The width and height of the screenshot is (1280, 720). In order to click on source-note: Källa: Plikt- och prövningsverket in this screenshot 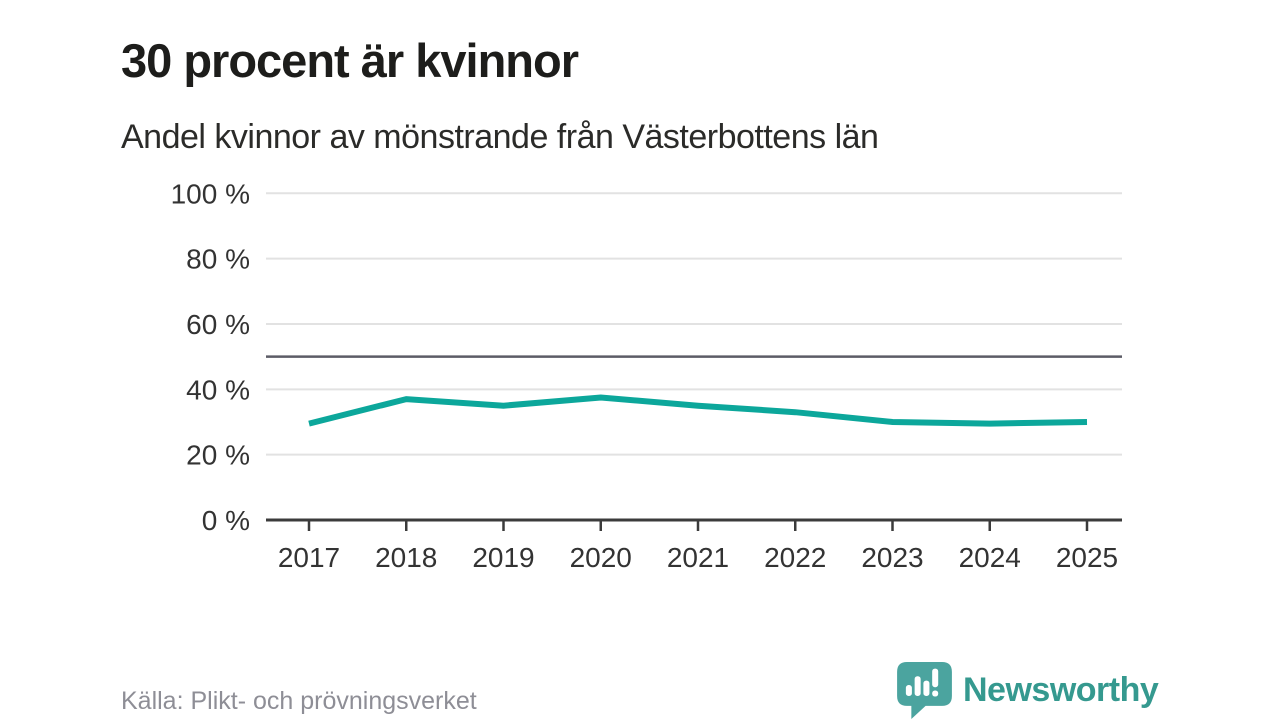, I will do `click(299, 701)`.